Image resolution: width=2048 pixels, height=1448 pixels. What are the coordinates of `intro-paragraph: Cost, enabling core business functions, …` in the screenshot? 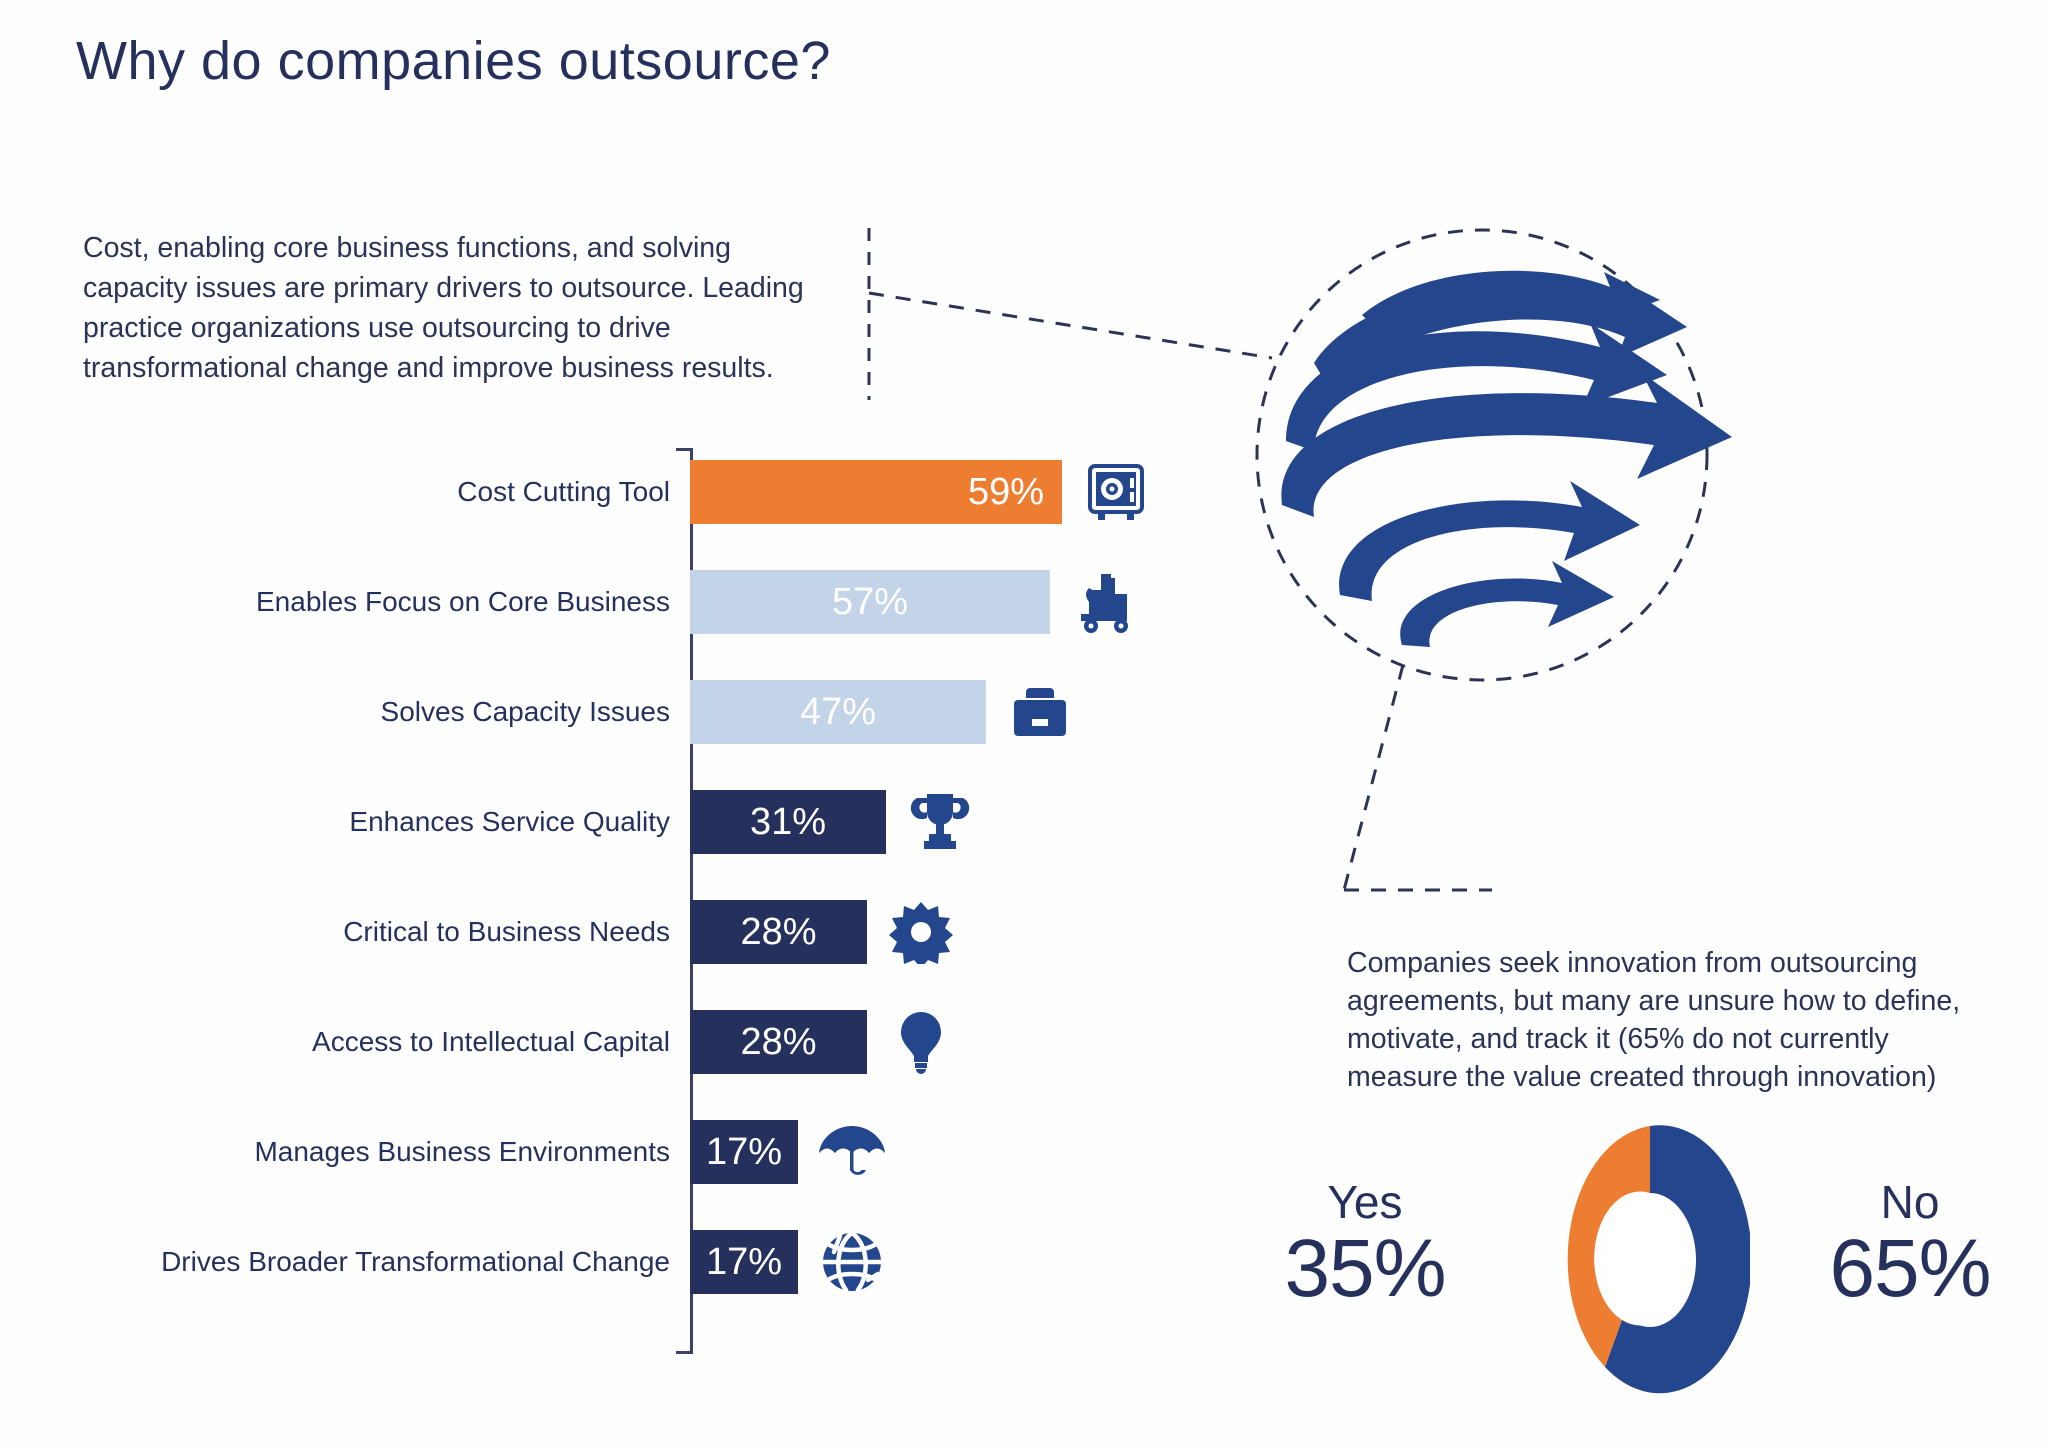 It's located at (443, 308).